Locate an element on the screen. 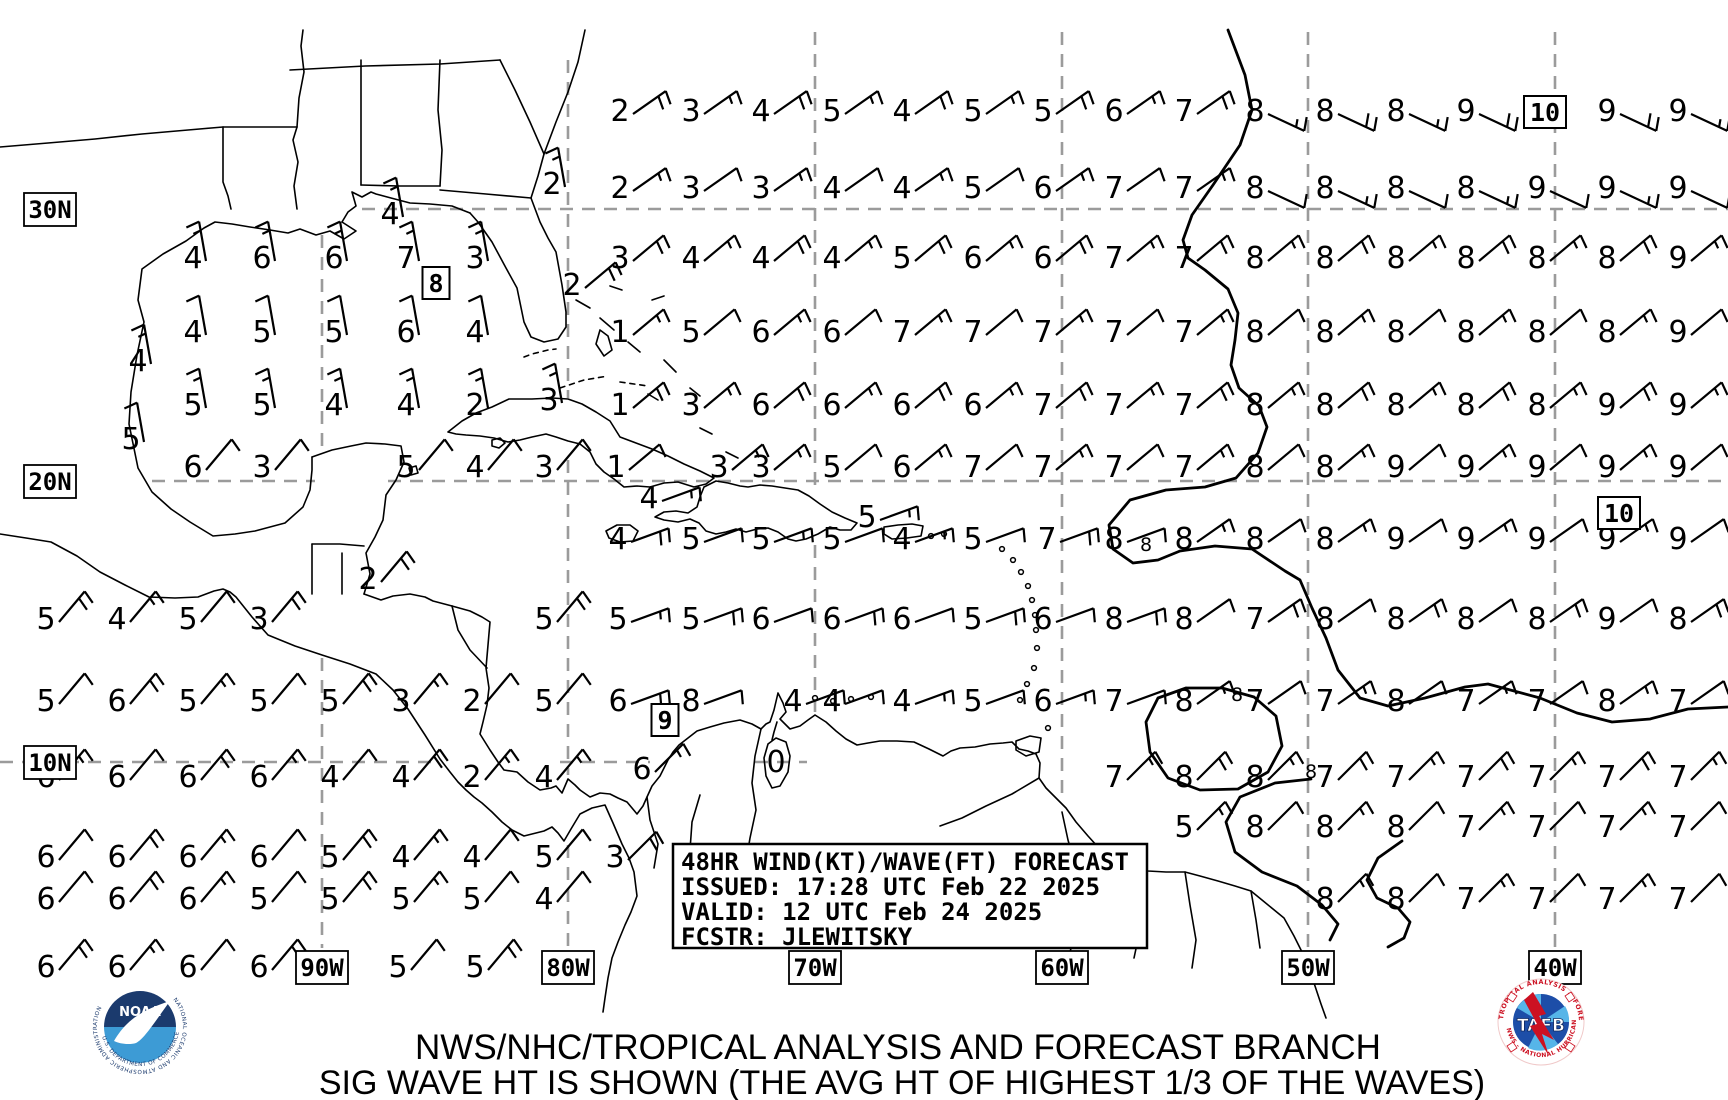 Image resolution: width=1728 pixels, height=1100 pixels. grid-label-box-50w is located at coordinates (1308, 967).